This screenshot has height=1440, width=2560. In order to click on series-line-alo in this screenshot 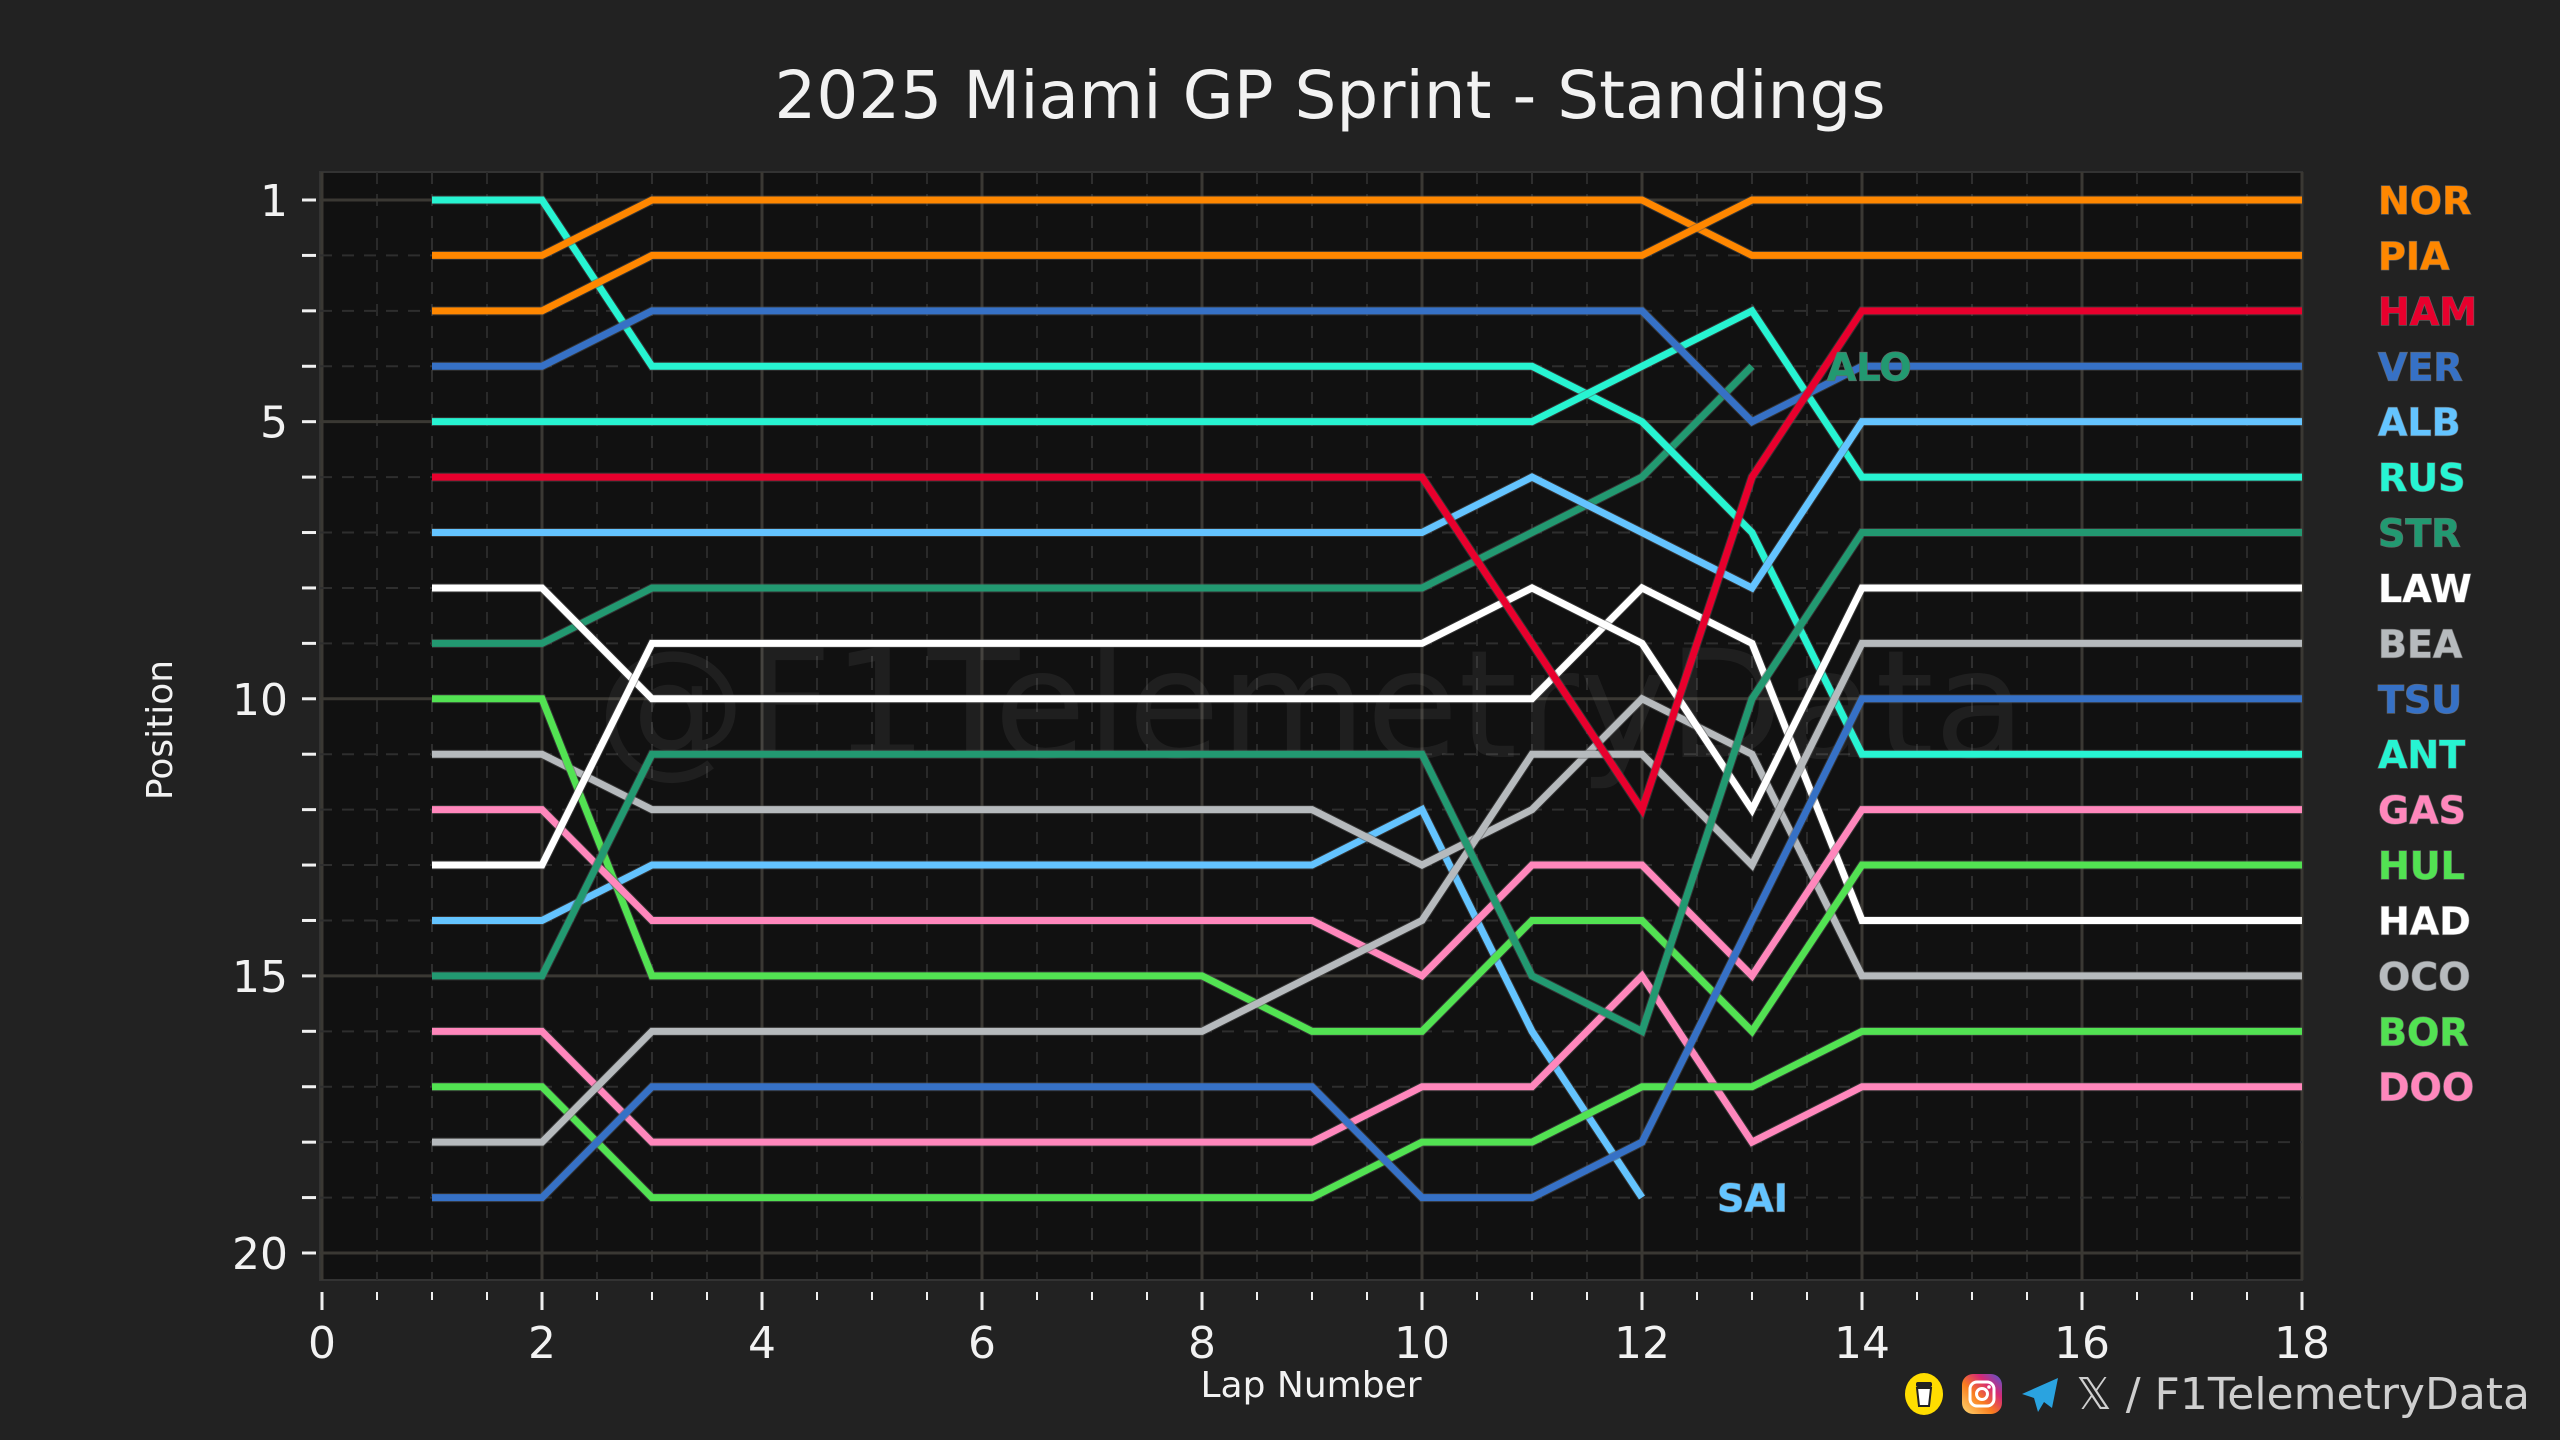, I will do `click(1093, 505)`.